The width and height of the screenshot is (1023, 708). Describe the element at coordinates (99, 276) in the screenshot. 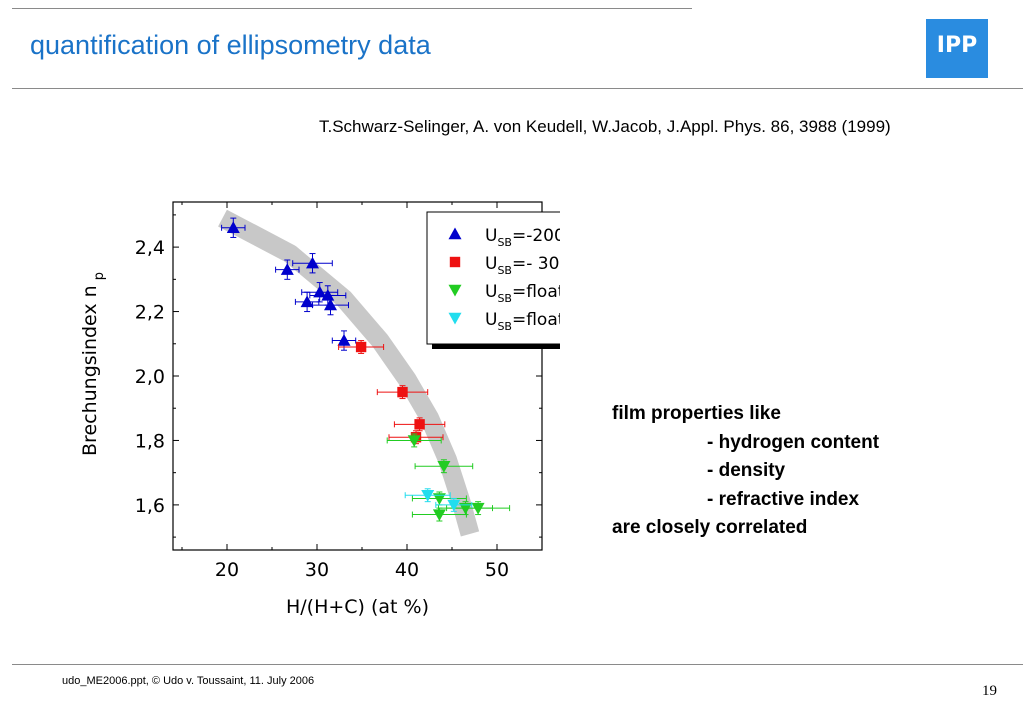

I see `y-axis-label-sub: p` at that location.